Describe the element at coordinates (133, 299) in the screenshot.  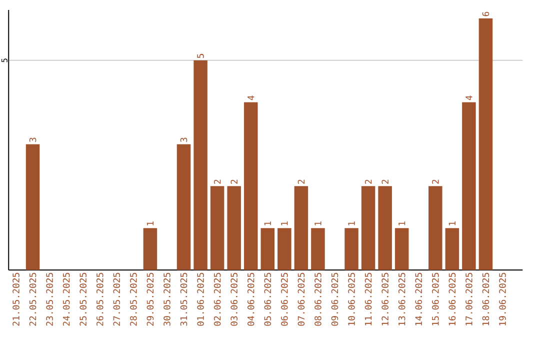
I see `x-tick-label: 28.05.2025` at that location.